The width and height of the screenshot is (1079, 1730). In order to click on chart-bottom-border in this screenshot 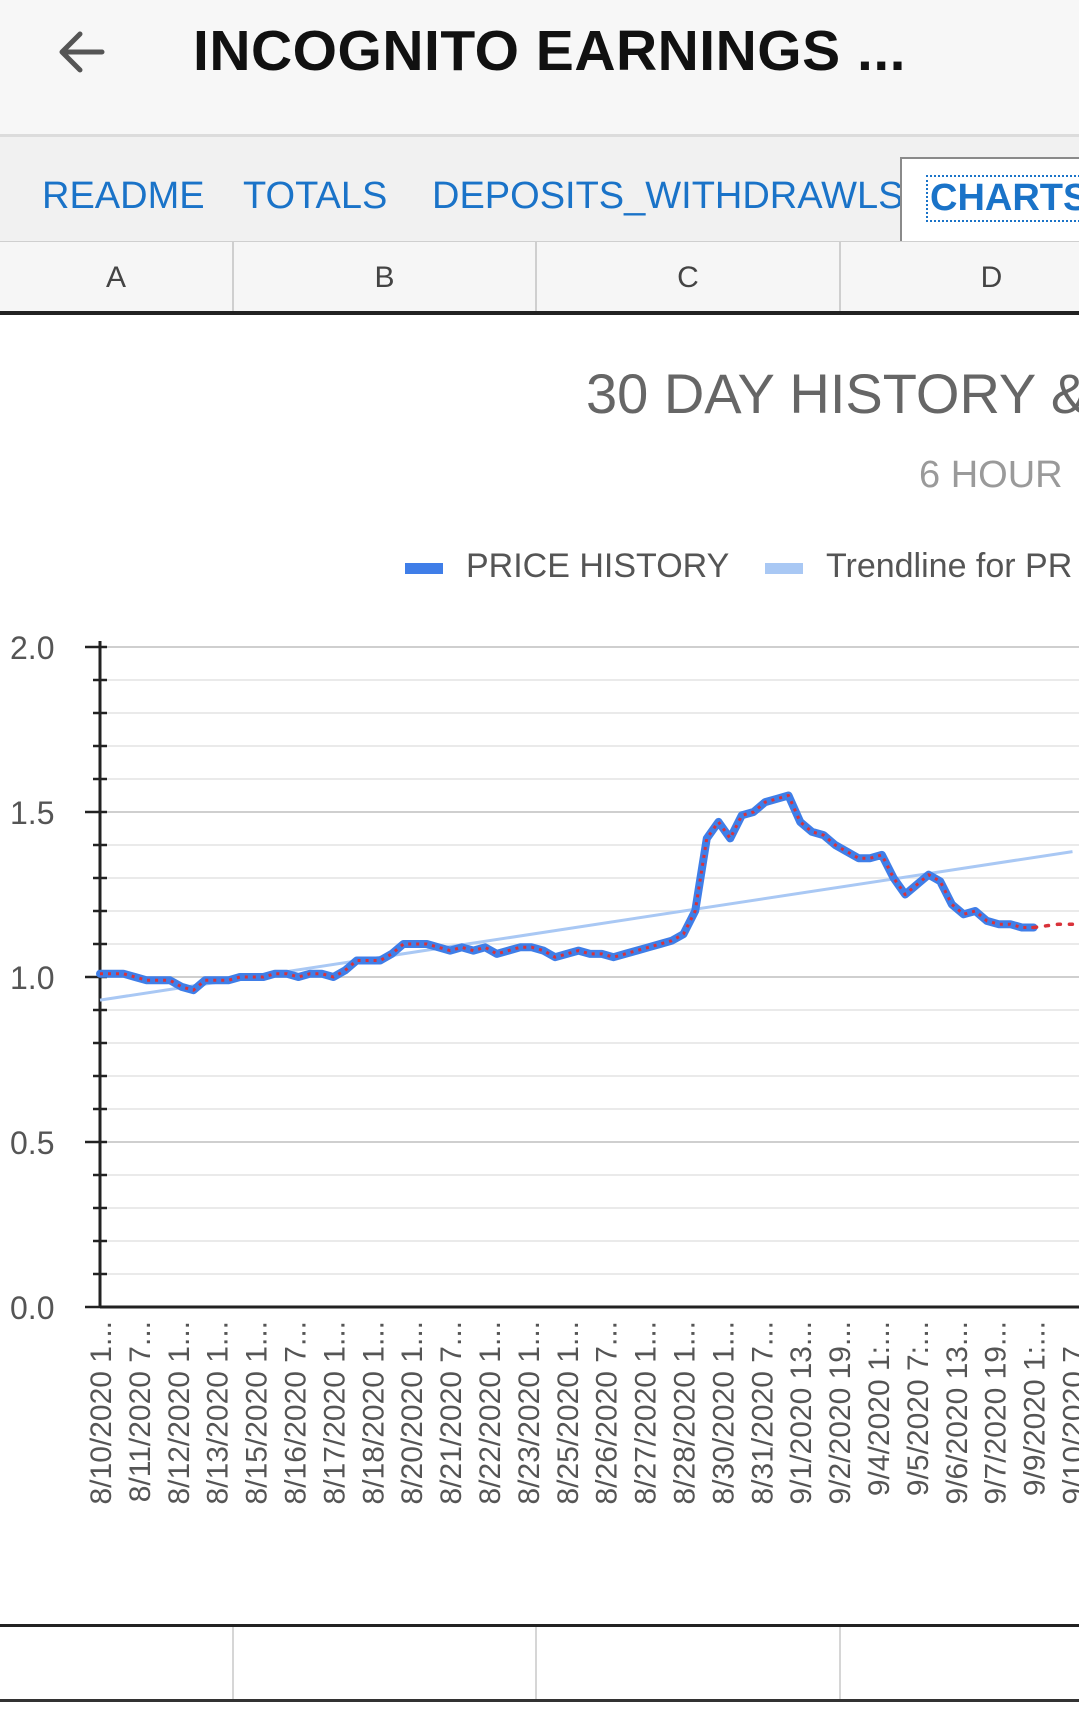, I will do `click(539, 1625)`.